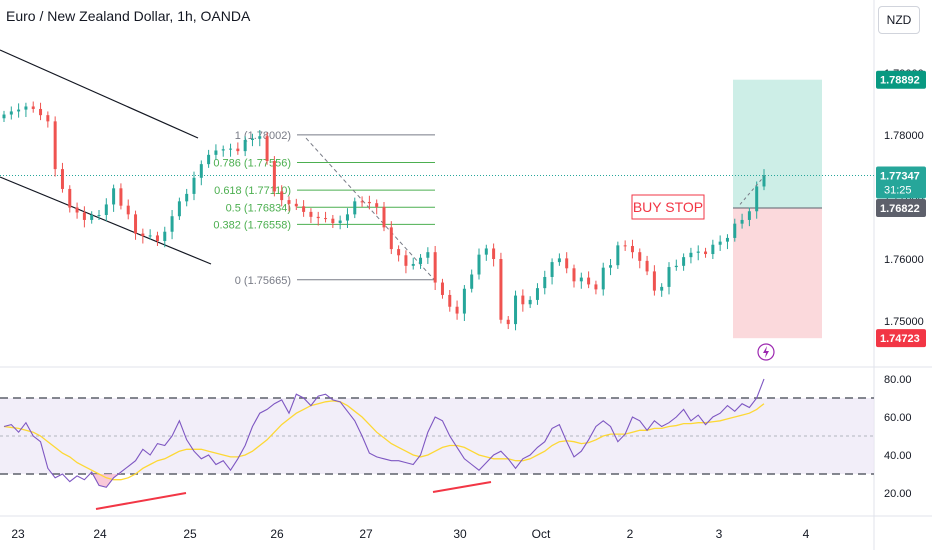 The width and height of the screenshot is (932, 550). What do you see at coordinates (460, 534) in the screenshot?
I see `time-label: 30` at bounding box center [460, 534].